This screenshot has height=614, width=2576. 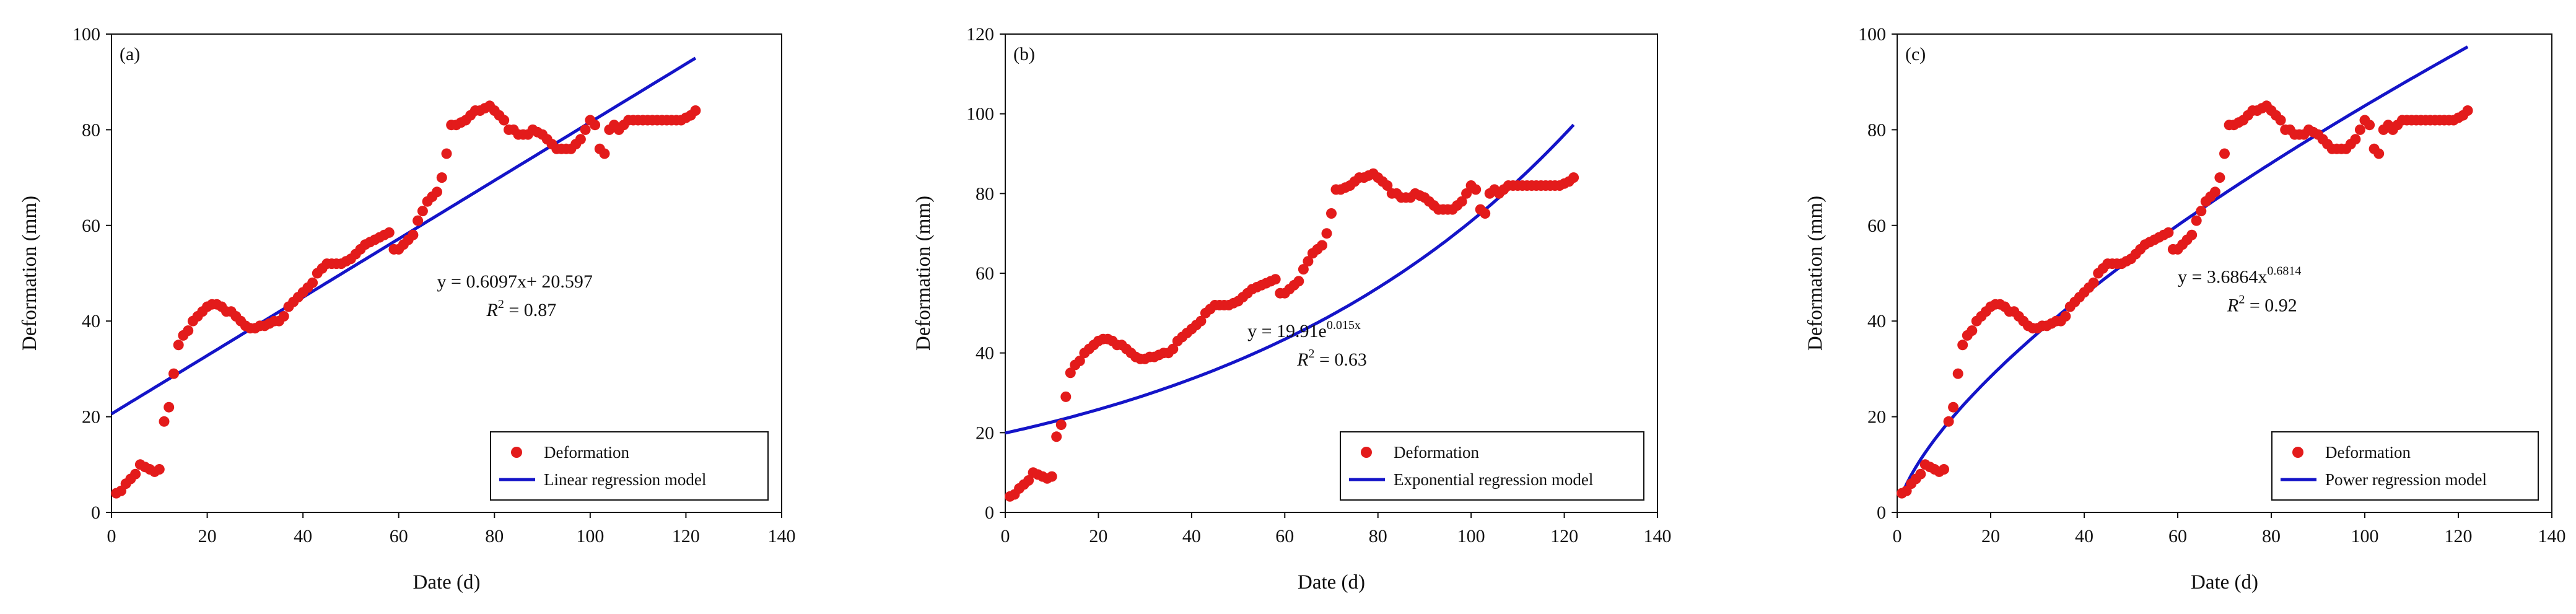 I want to click on panel-label: (b), so click(x=1024, y=54).